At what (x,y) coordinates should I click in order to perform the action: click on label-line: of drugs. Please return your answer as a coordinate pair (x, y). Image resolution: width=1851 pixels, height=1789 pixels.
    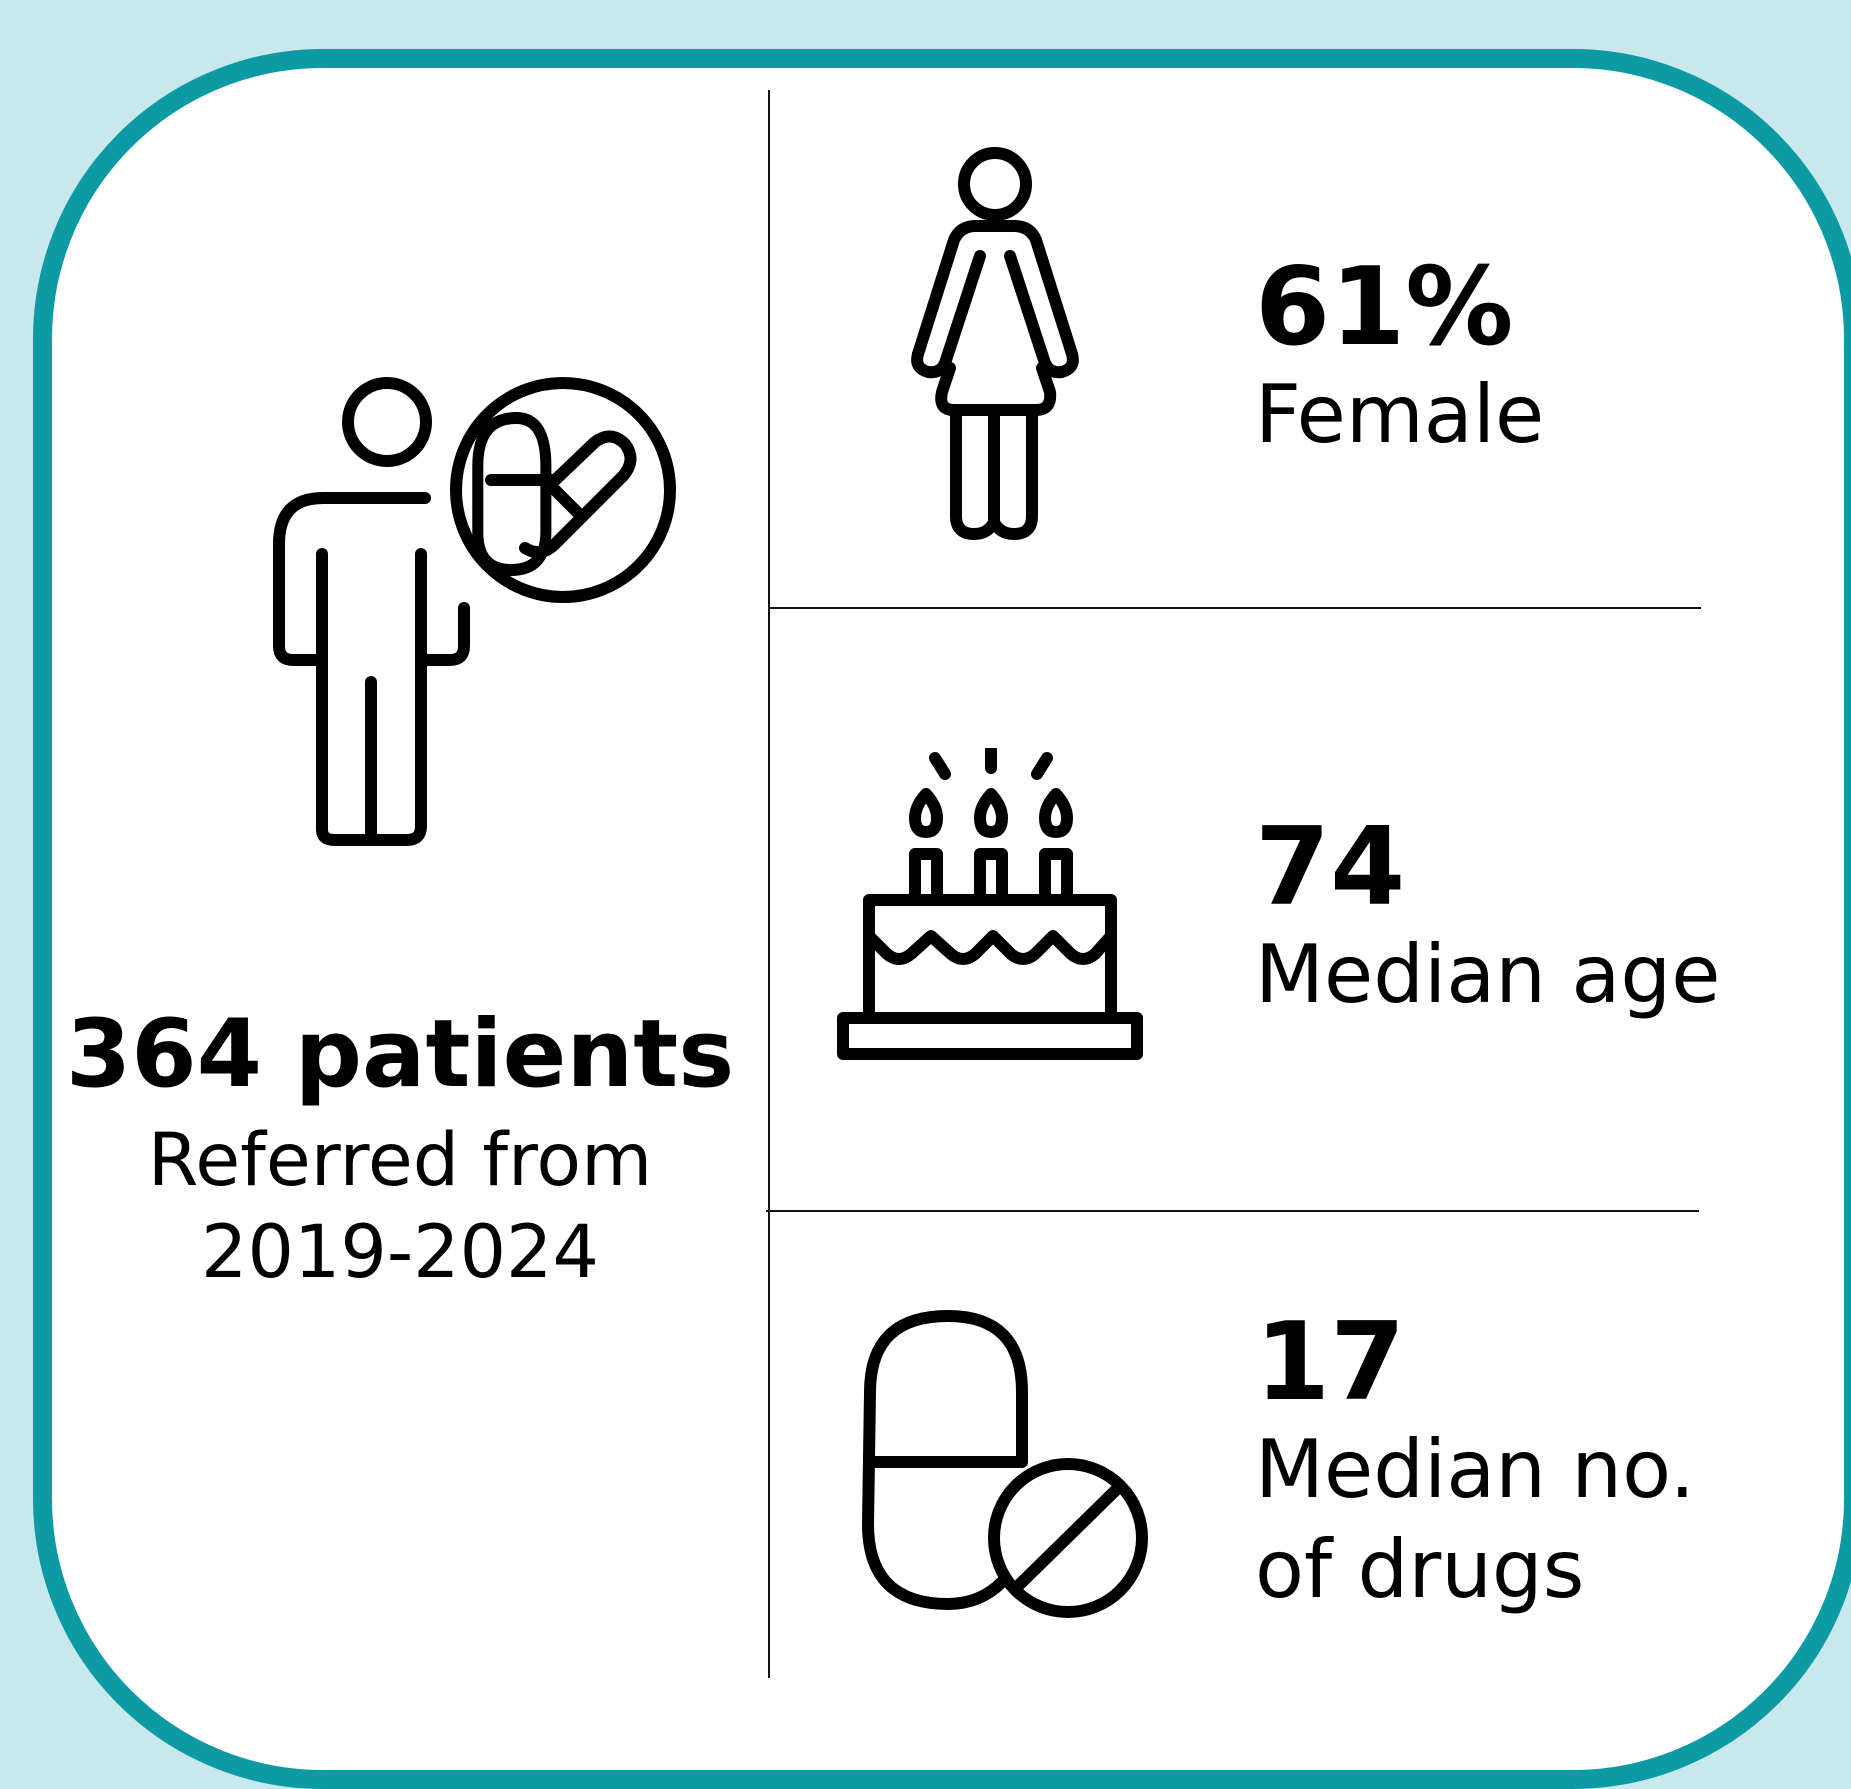
    Looking at the image, I should click on (1420, 1569).